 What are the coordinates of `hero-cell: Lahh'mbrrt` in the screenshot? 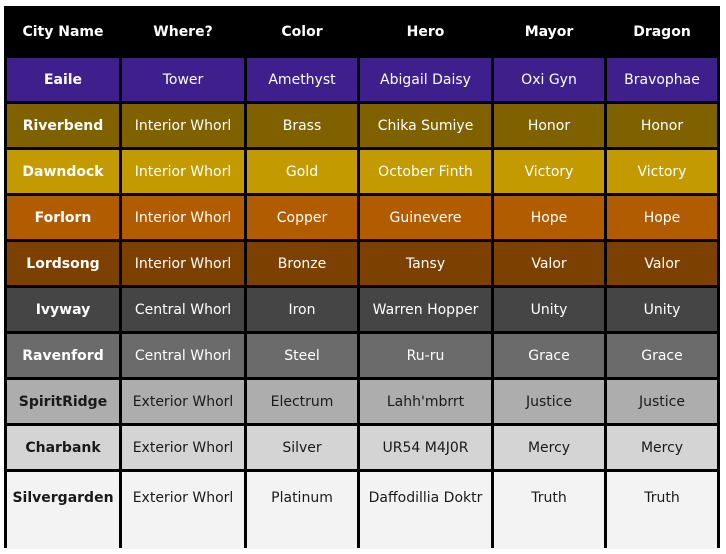 It's located at (425, 401).